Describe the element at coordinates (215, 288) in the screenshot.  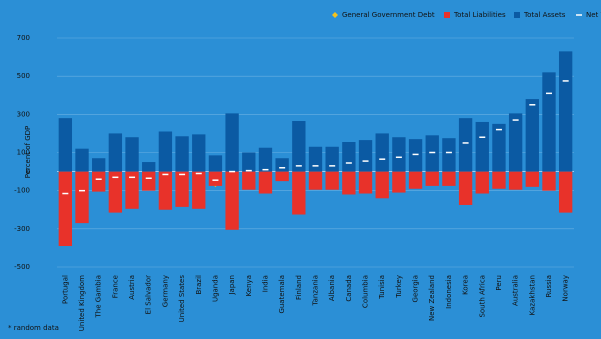
I see `x-tick-label: Uganda` at that location.